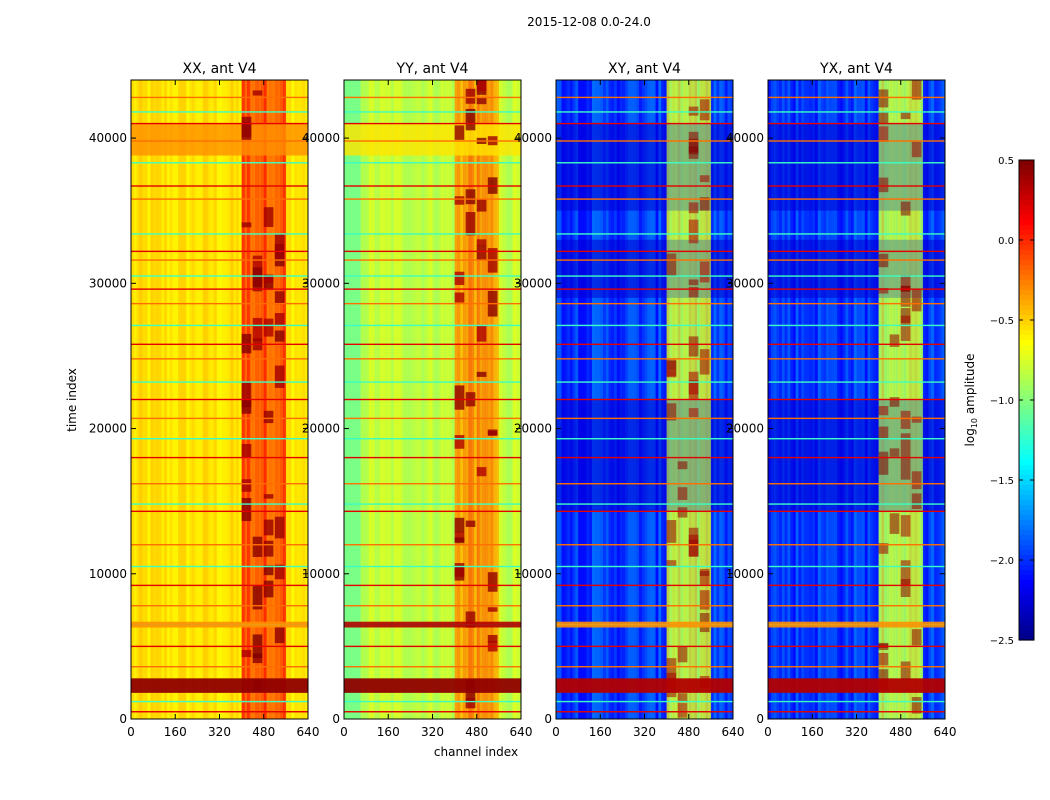 This screenshot has width=1050, height=800. I want to click on colorbar-tick-label: 0.5, so click(1006, 161).